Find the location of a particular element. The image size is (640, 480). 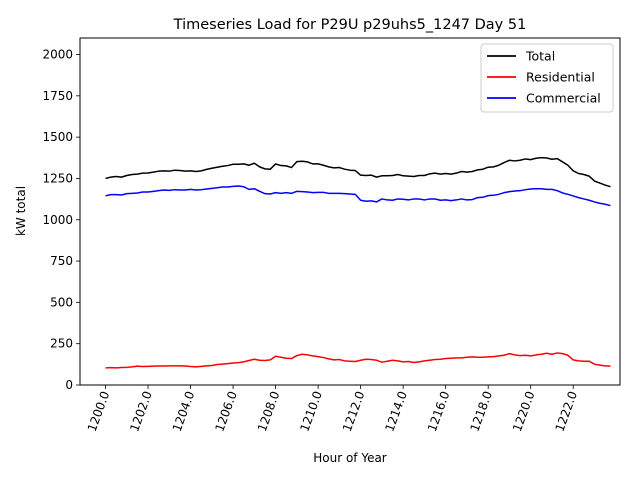

y-tick-label: 0 is located at coordinates (69, 385).